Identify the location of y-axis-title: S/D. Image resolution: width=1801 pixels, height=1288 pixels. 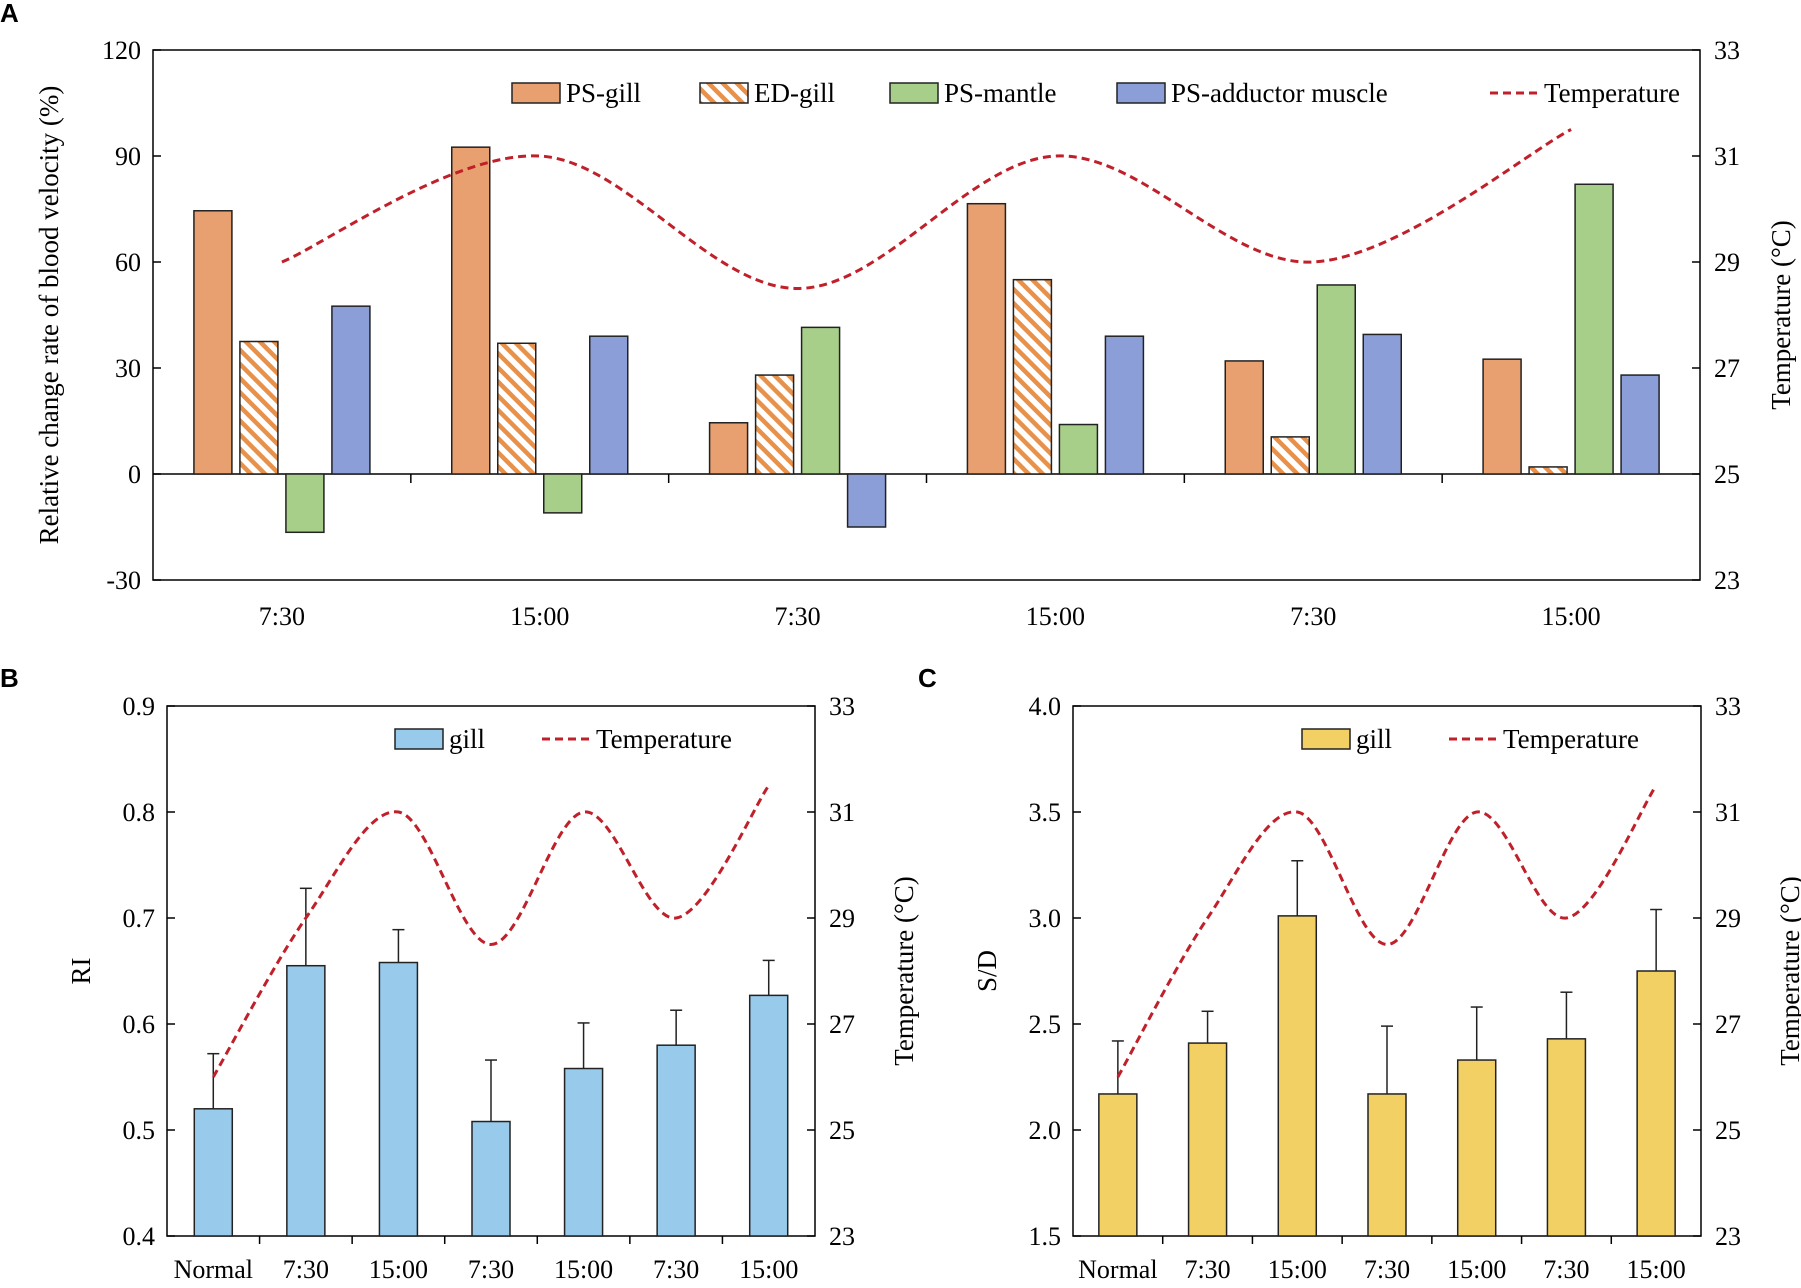
(987, 971).